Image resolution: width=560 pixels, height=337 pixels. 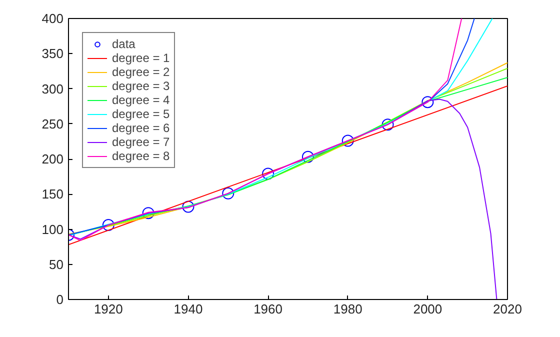 What do you see at coordinates (53, 18) in the screenshot?
I see `y-tick-label: 400` at bounding box center [53, 18].